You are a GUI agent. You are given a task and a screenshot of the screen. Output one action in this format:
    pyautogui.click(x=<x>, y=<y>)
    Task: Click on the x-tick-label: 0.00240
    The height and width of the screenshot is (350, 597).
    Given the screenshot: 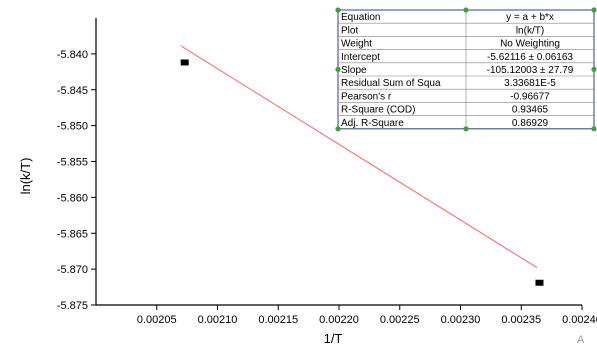 What is the action you would take?
    pyautogui.click(x=579, y=320)
    